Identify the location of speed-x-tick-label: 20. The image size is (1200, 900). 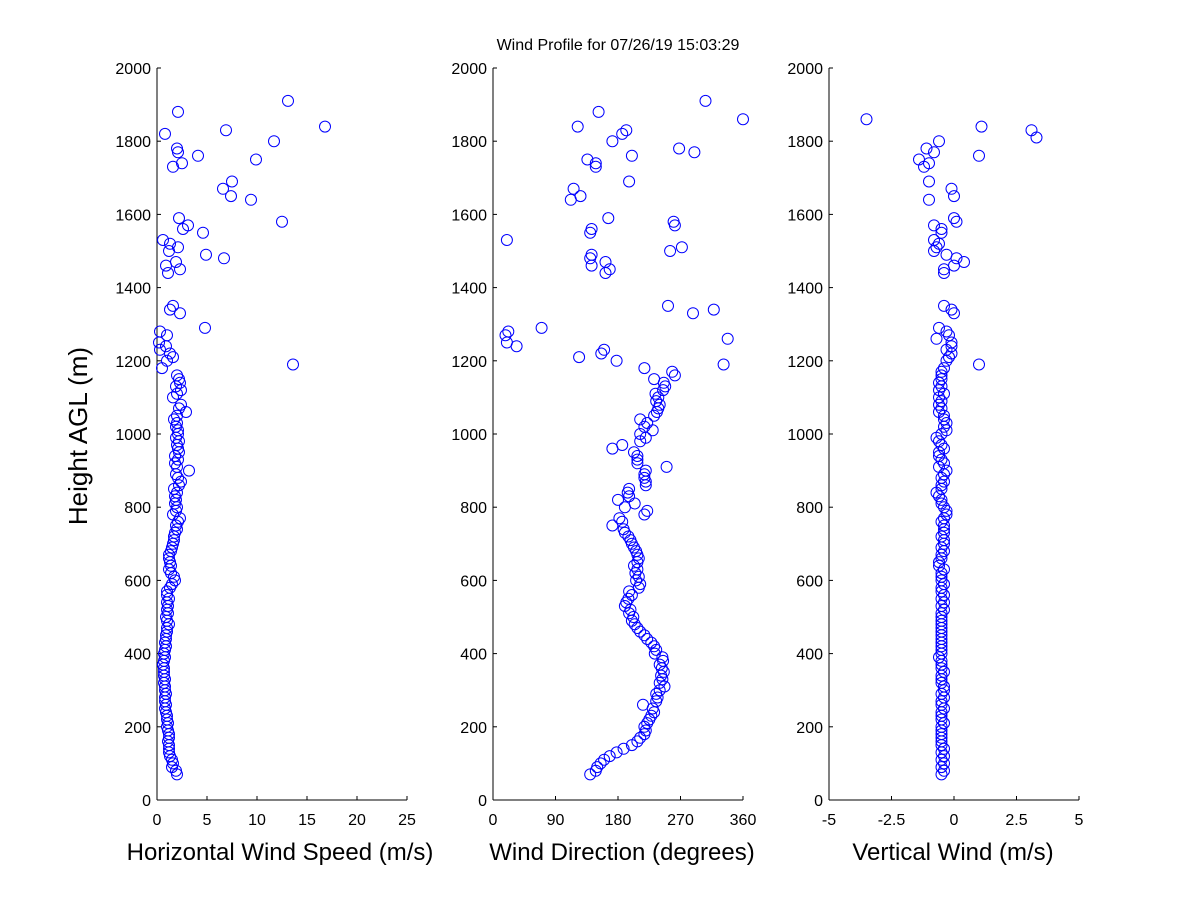
(357, 820).